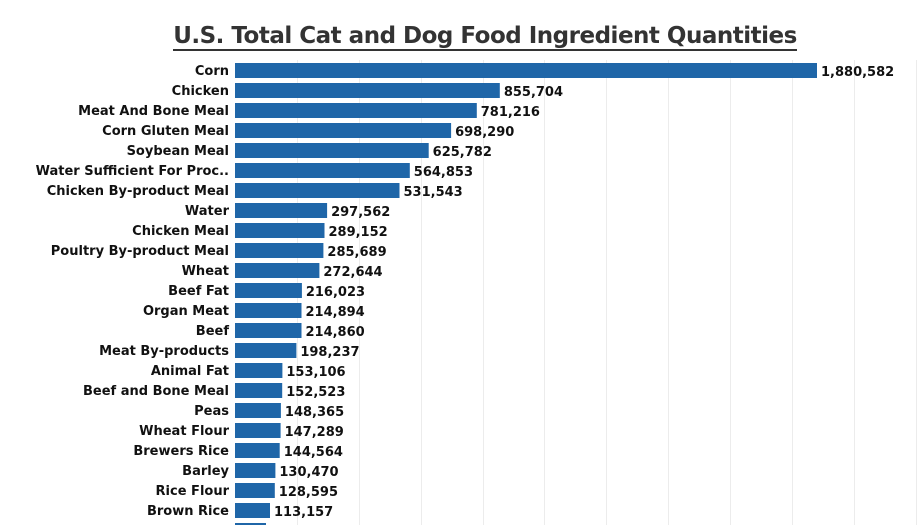 The height and width of the screenshot is (525, 924). Describe the element at coordinates (188, 511) in the screenshot. I see `category-label: Brown Rice` at that location.